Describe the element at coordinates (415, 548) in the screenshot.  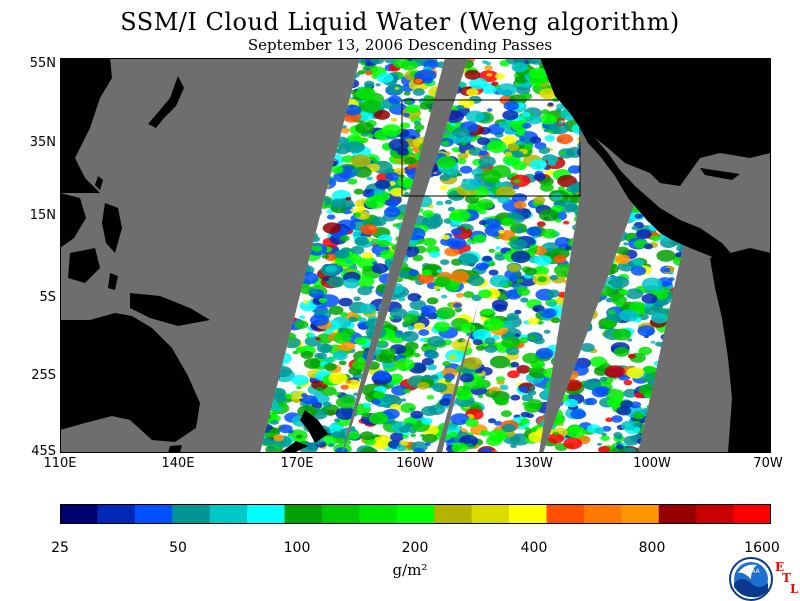
I see `colorbar-label-200: 200` at that location.